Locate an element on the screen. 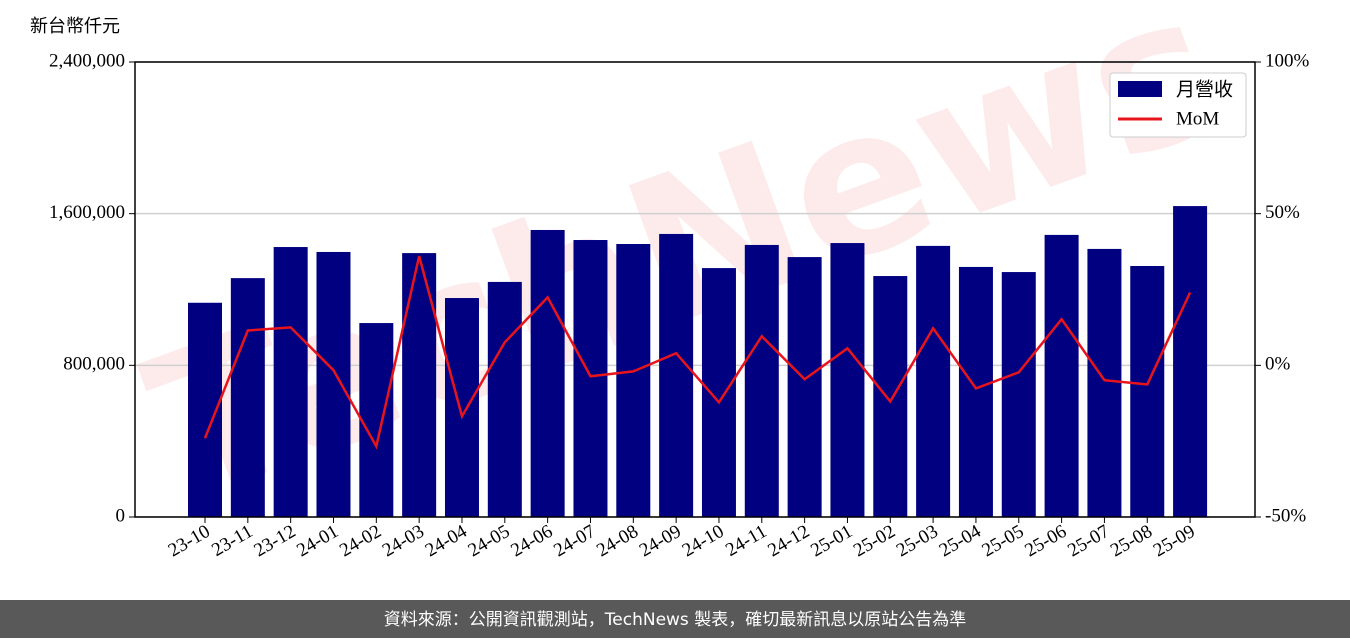  x-tick-label: 25-06 is located at coordinates (1045, 541).